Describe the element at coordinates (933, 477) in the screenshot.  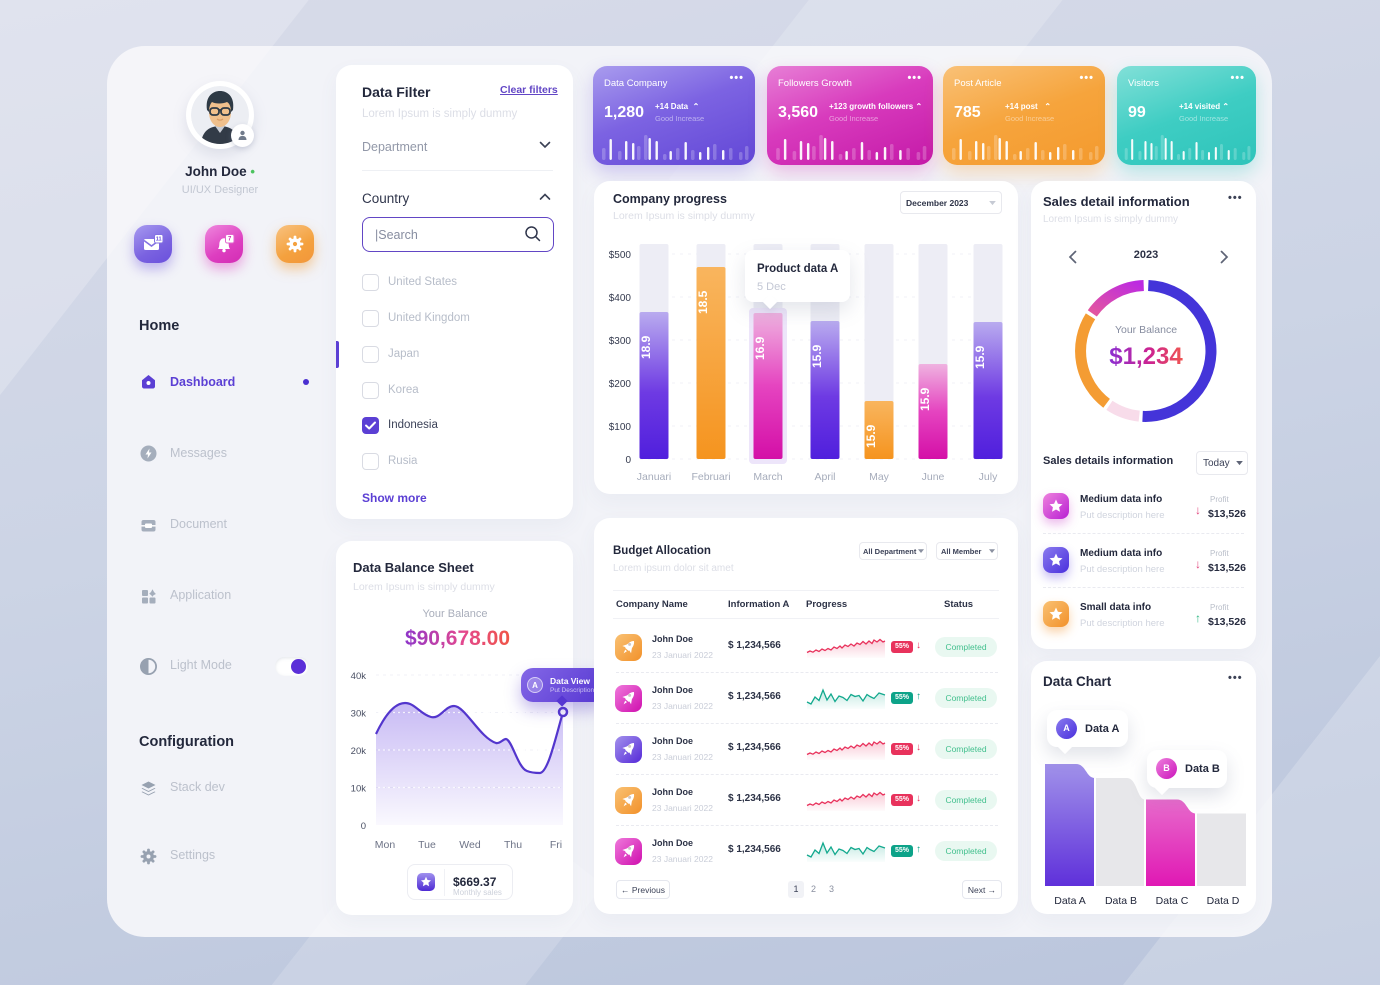
I see `svg-text: June` at that location.